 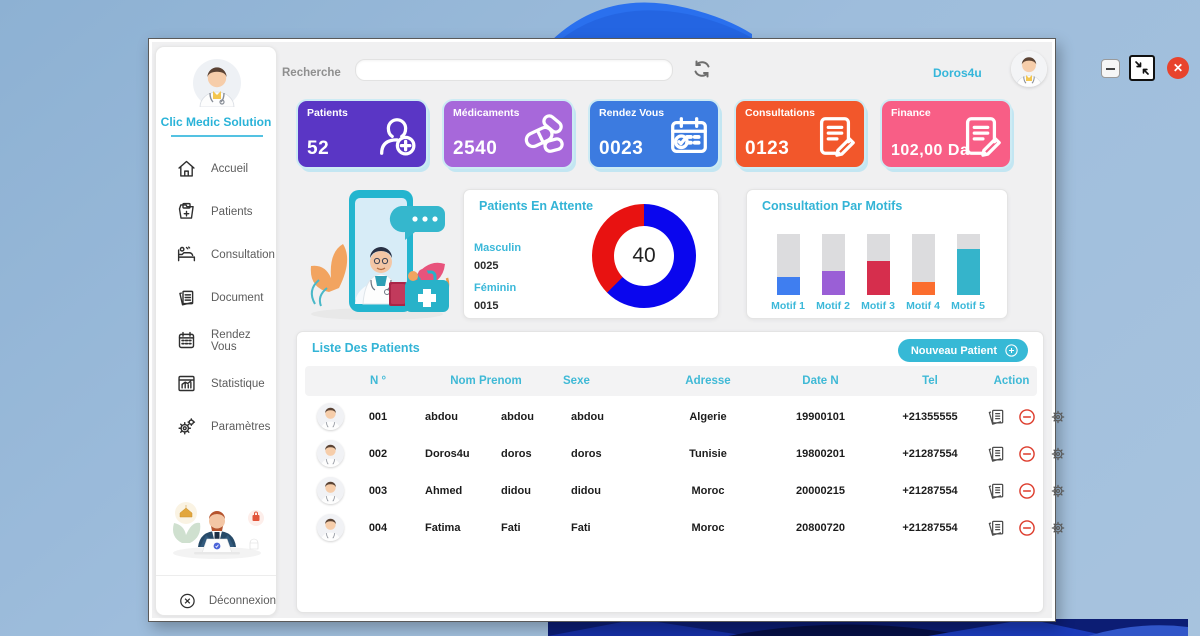 I want to click on search-label: Recherche, so click(x=311, y=73).